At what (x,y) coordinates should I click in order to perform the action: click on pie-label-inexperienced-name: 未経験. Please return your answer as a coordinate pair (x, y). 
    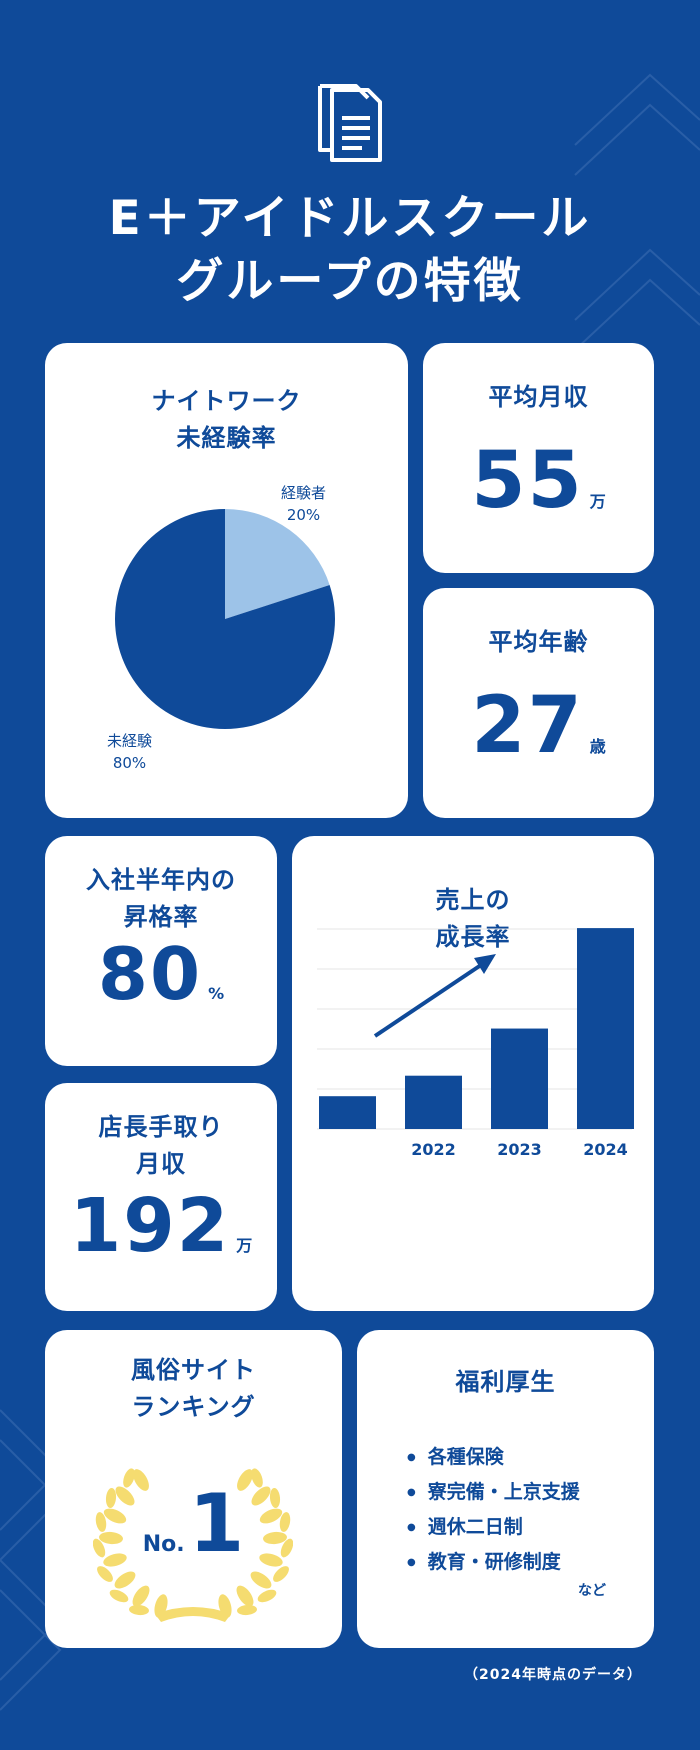
    Looking at the image, I should click on (130, 741).